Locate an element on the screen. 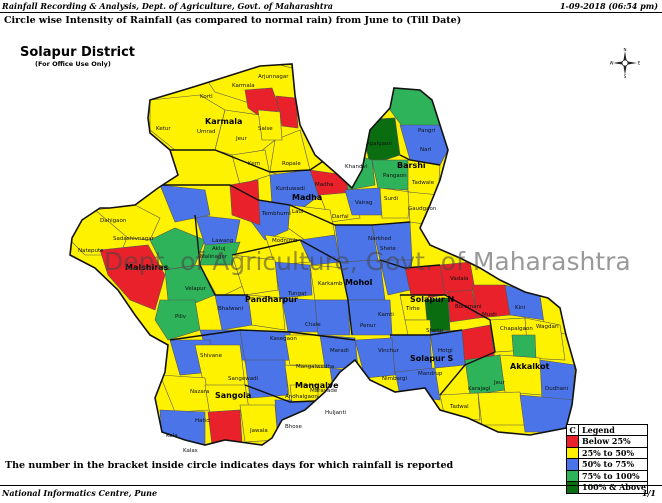 The image size is (662, 503). region-pandharpur is located at coordinates (266, 312).